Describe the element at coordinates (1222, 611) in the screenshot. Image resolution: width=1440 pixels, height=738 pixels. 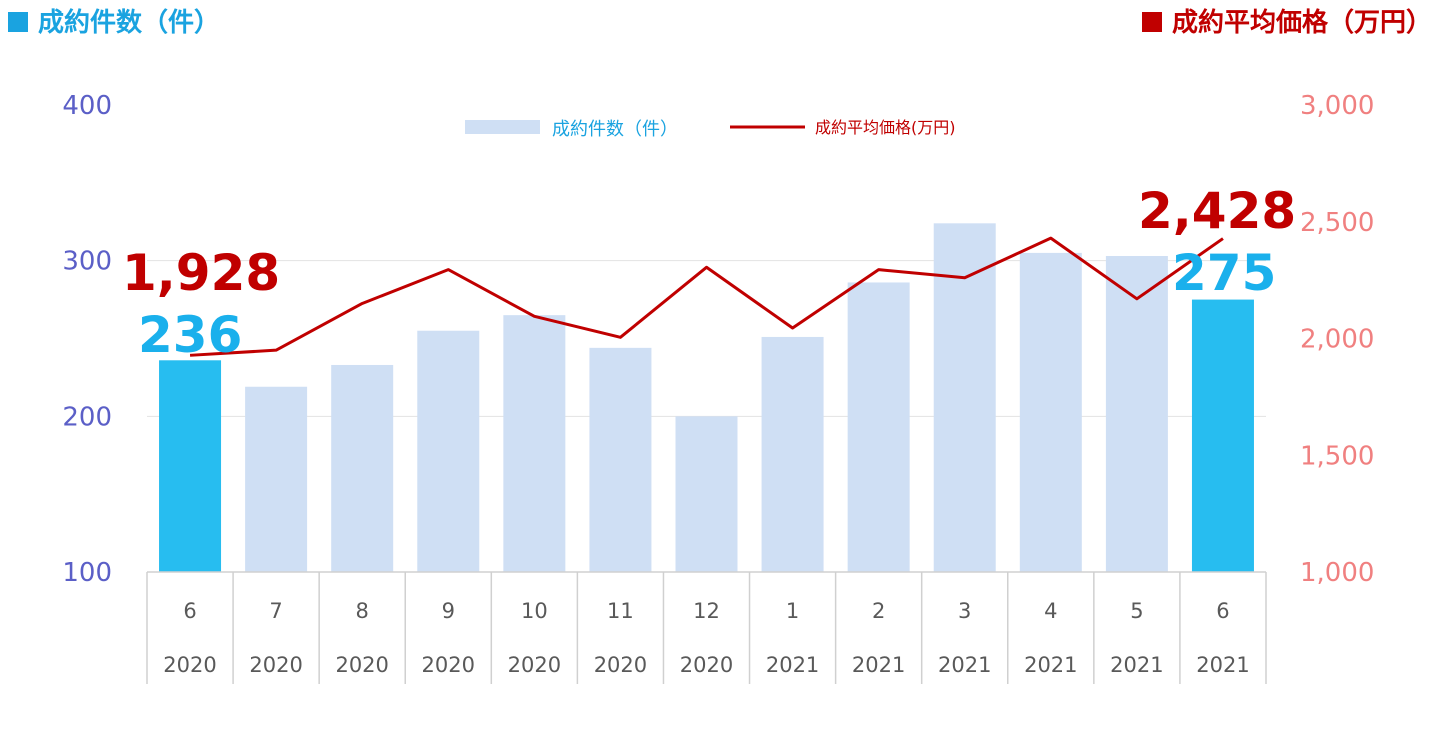
I see `month-label-12: 6` at that location.